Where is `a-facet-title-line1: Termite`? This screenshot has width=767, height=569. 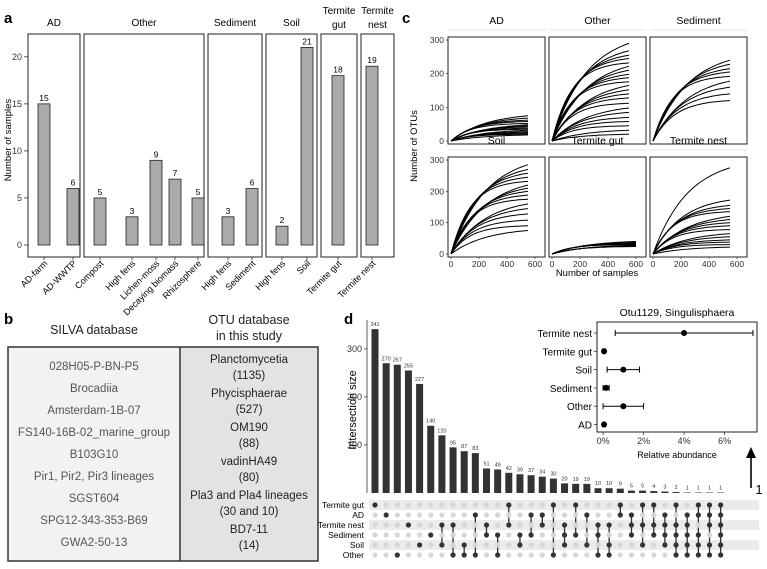 a-facet-title-line1: Termite is located at coordinates (377, 11).